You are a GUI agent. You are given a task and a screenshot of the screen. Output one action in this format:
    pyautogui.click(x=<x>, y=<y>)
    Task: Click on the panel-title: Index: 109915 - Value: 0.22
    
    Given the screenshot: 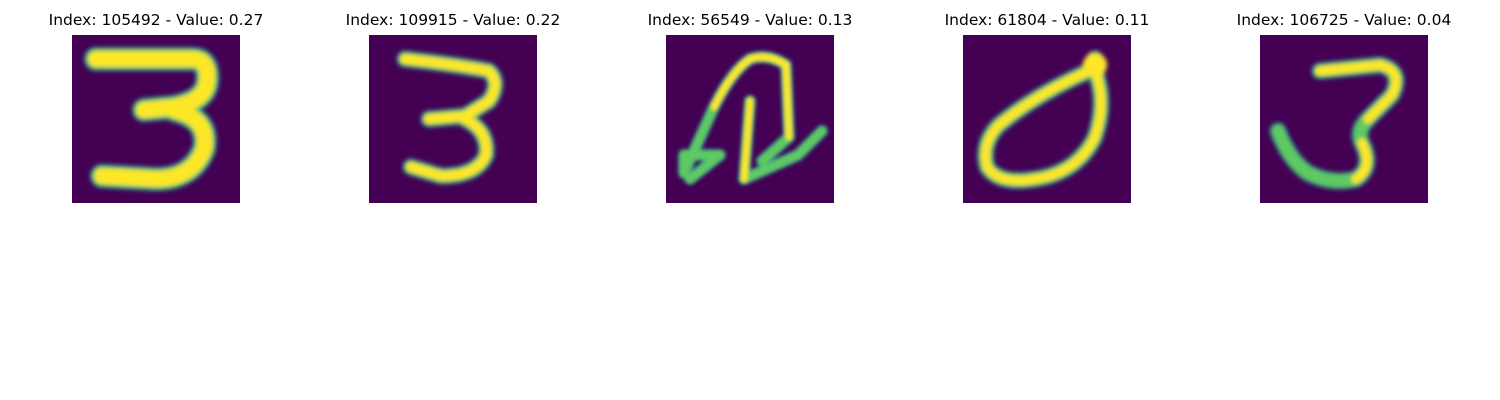 What is the action you would take?
    pyautogui.click(x=453, y=20)
    